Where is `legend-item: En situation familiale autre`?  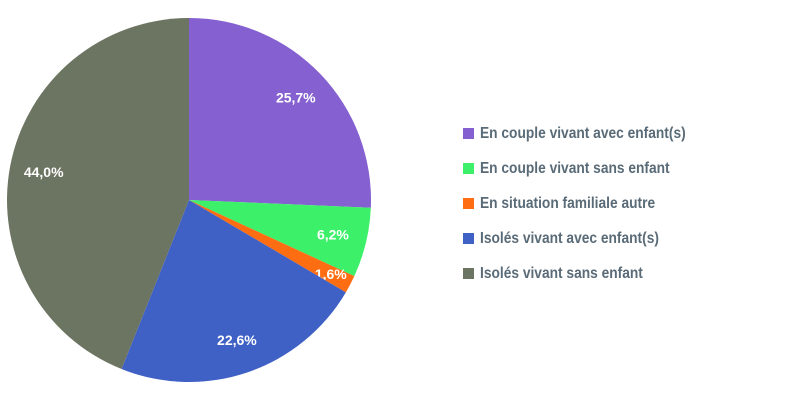
legend-item: En situation familiale autre is located at coordinates (591, 203).